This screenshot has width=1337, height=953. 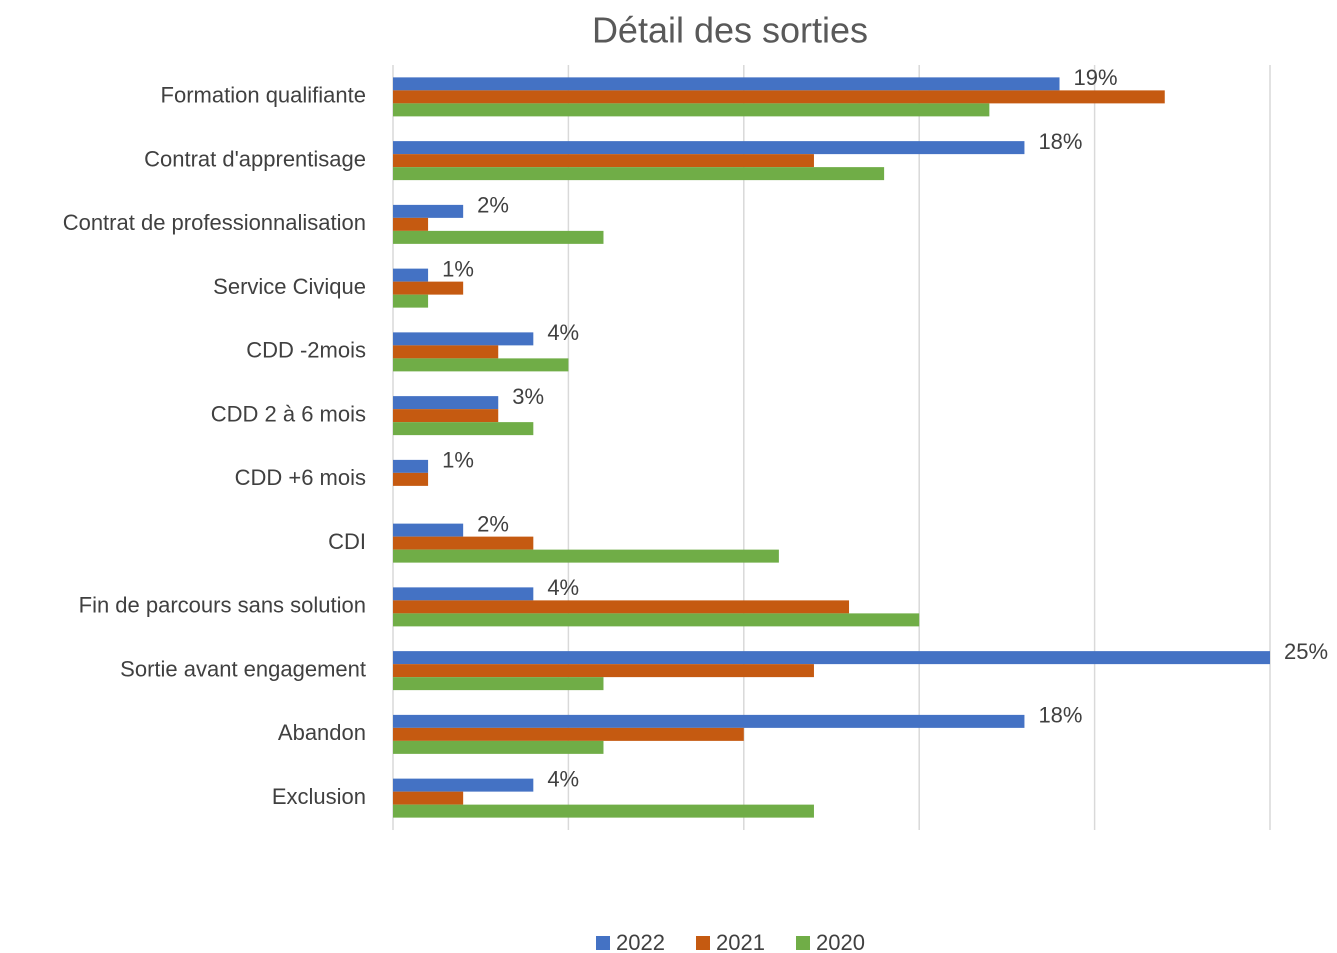 I want to click on y-tick-label: Abandon, so click(x=322, y=732).